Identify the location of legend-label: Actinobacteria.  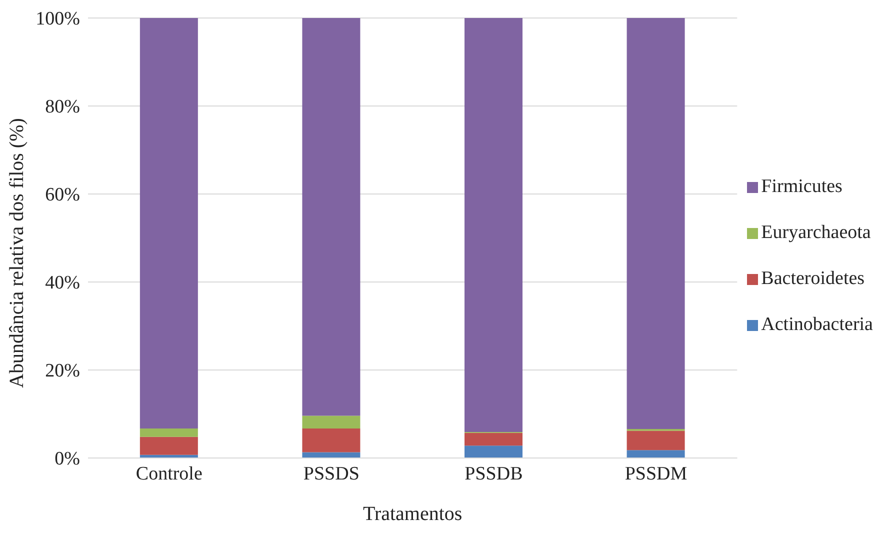
(817, 325).